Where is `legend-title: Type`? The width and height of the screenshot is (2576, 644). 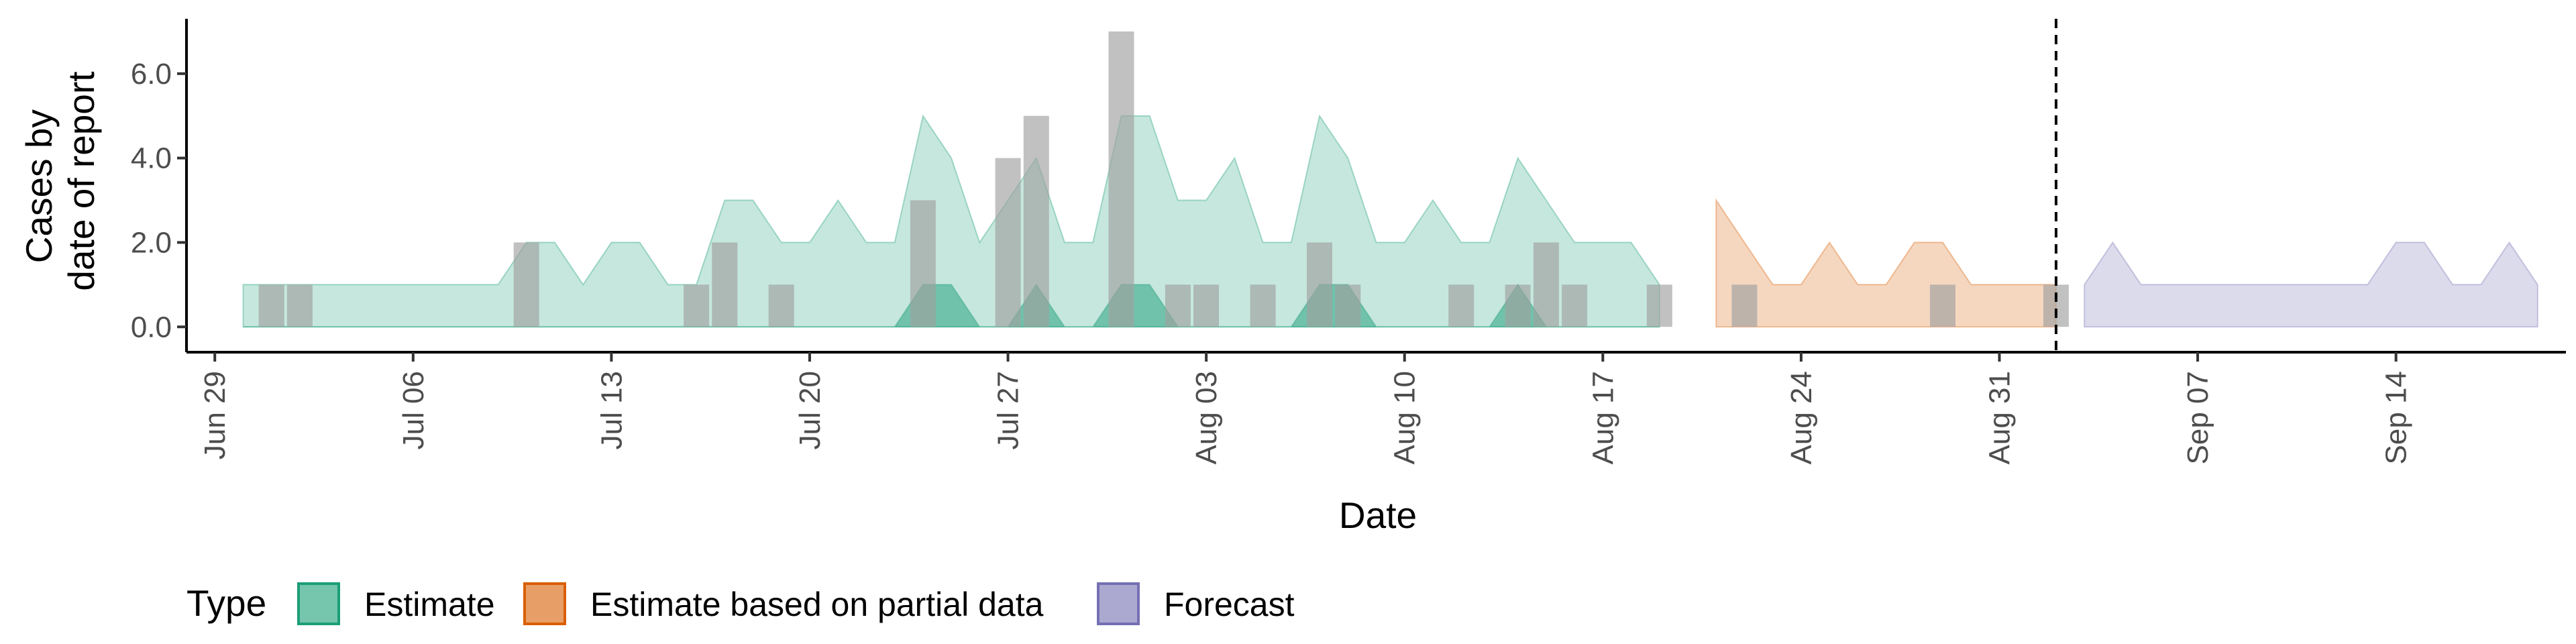
legend-title: Type is located at coordinates (226, 603).